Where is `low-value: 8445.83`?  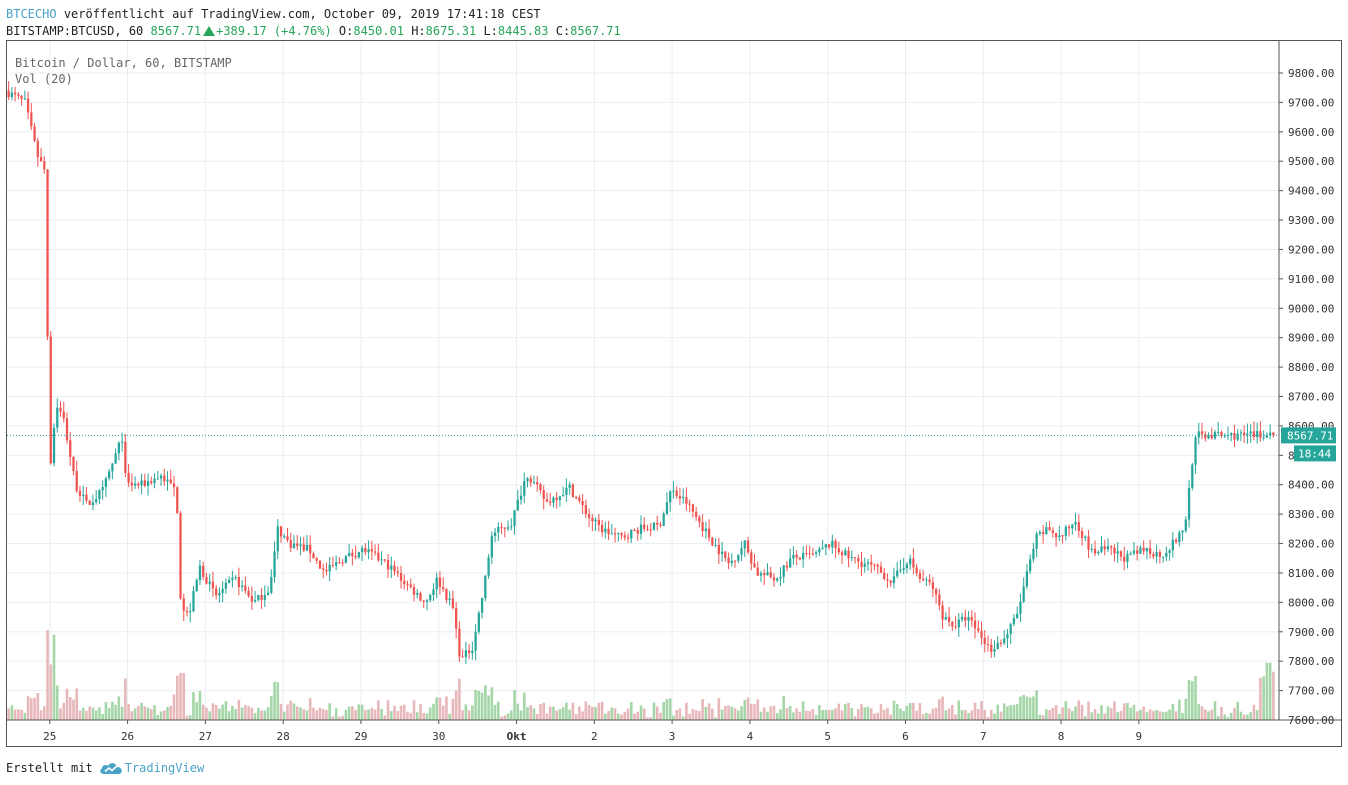
low-value: 8445.83 is located at coordinates (523, 31).